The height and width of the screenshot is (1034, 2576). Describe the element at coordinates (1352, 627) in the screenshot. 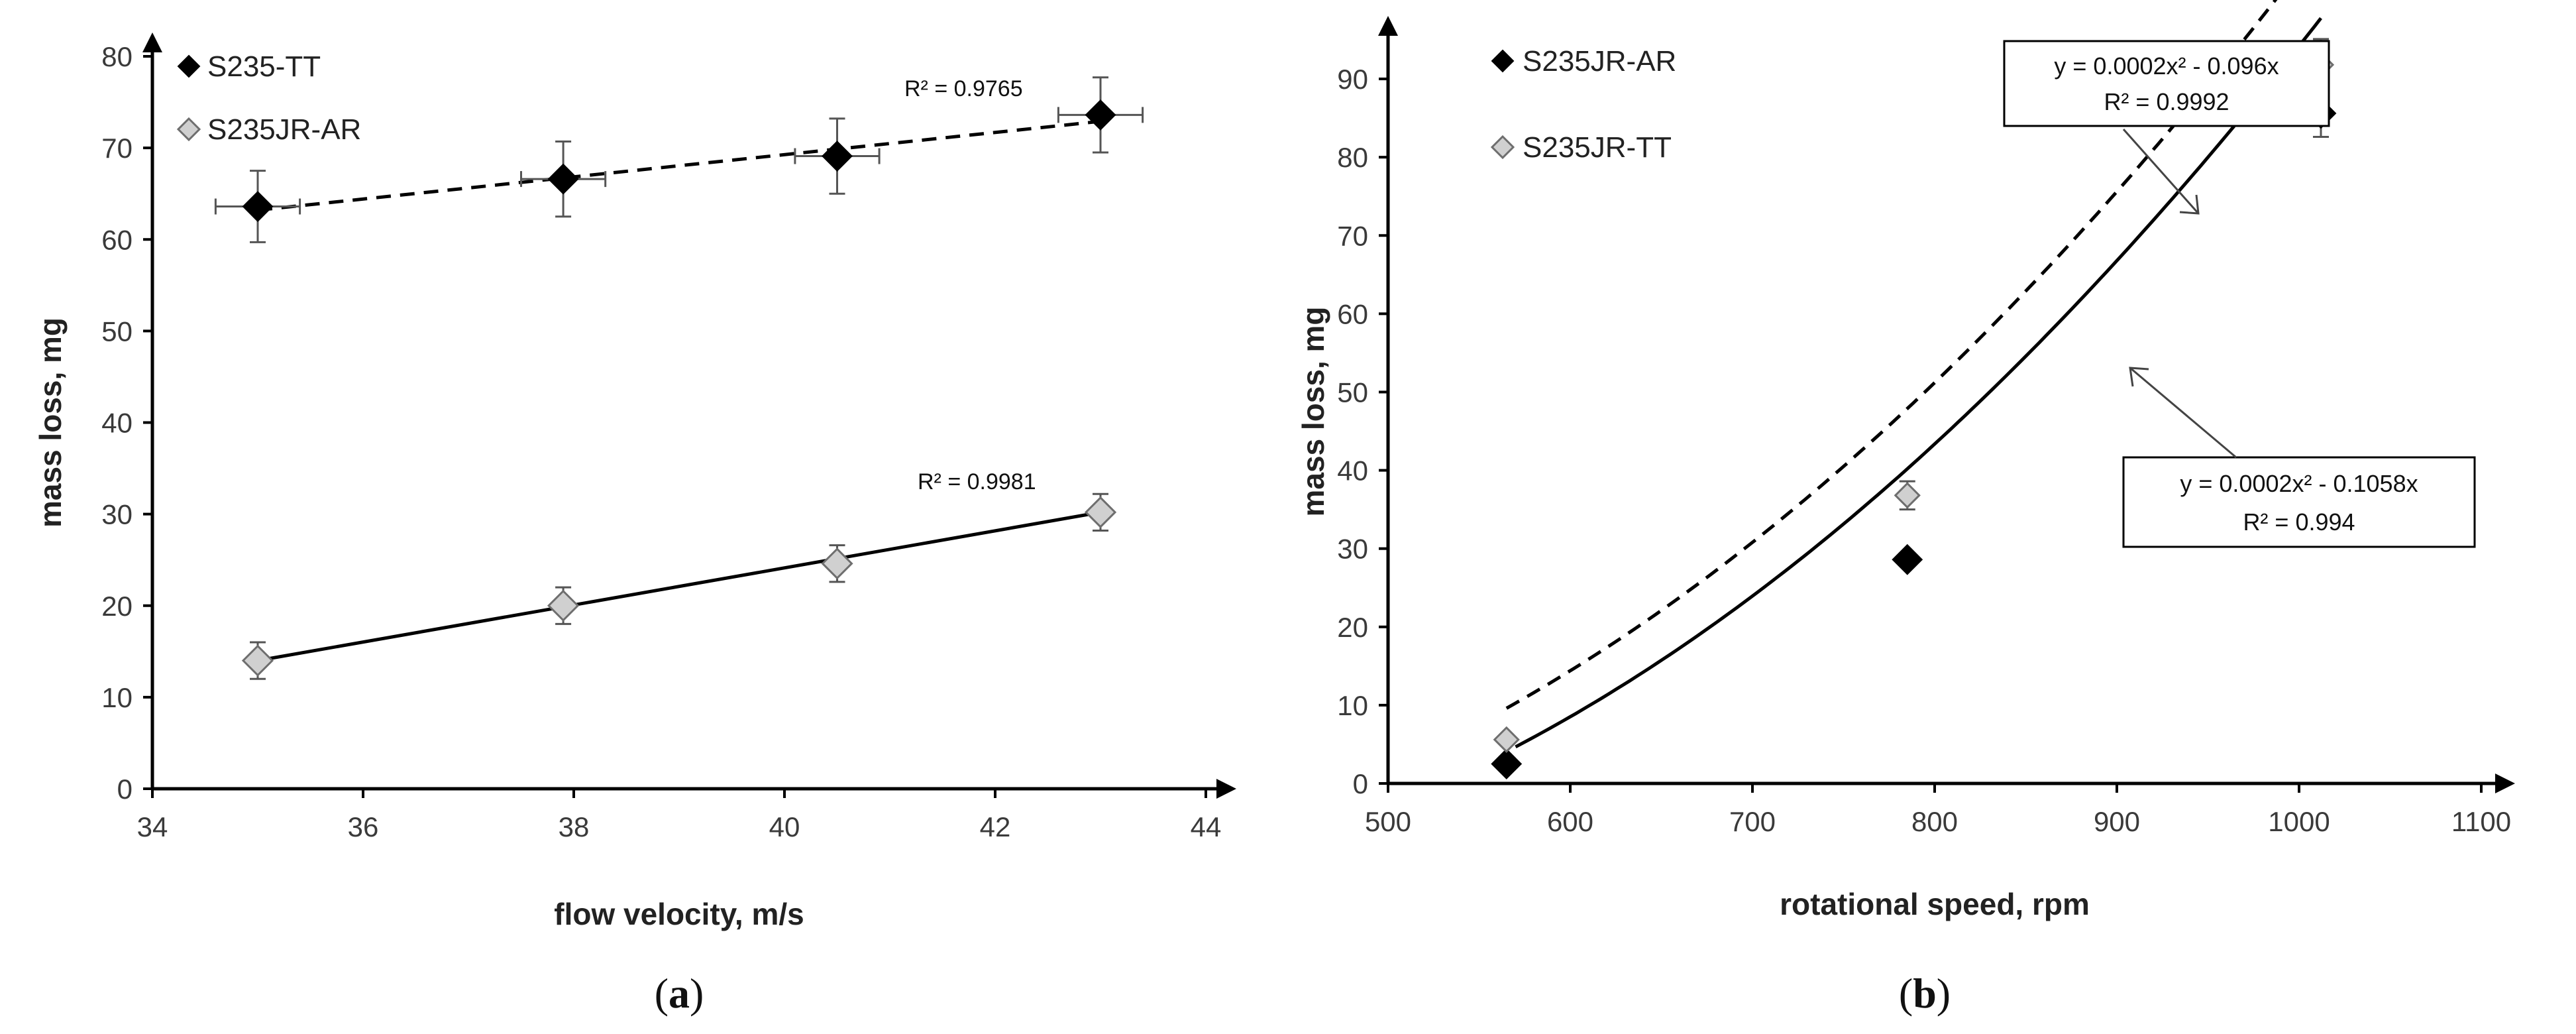

I see `b-y-tick-label: 20` at that location.